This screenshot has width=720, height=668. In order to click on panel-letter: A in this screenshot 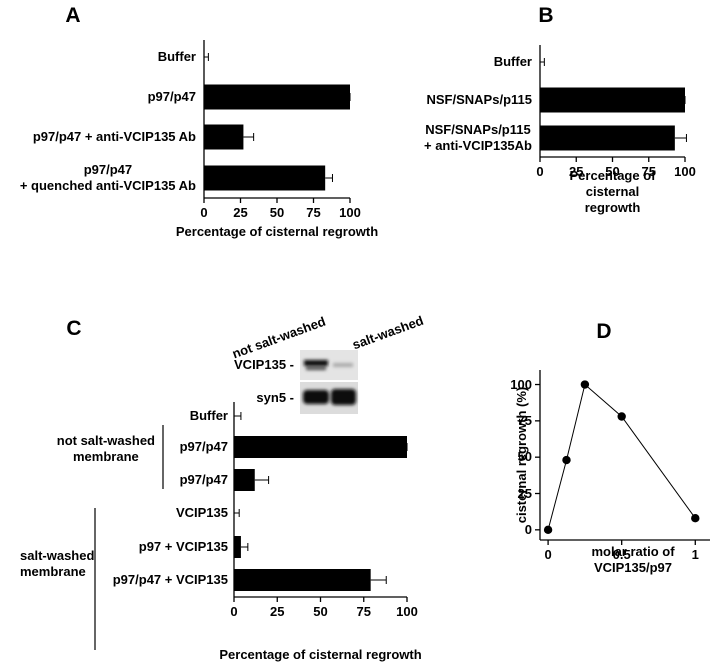, I will do `click(73, 15)`.